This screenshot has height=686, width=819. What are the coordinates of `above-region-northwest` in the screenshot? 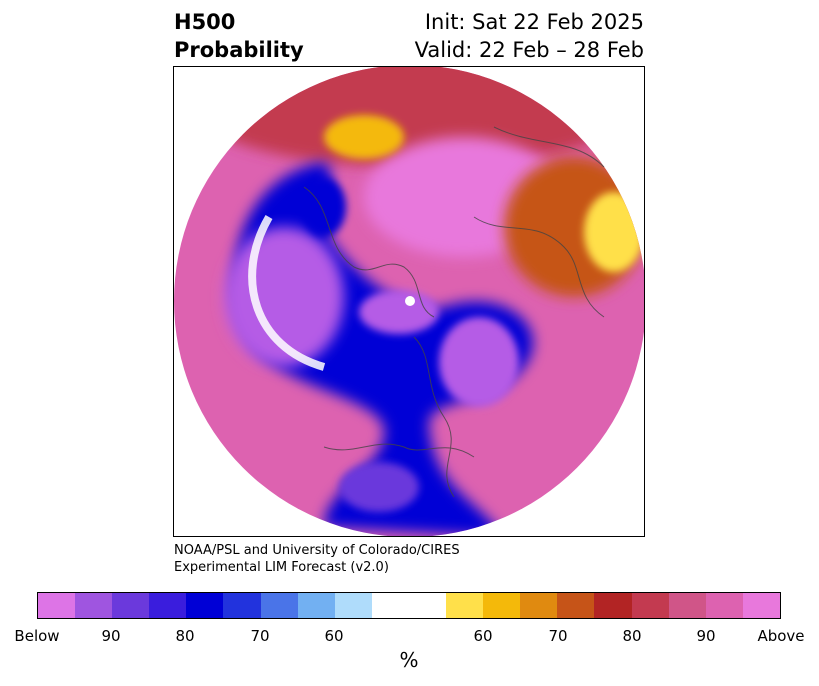 It's located at (364, 137).